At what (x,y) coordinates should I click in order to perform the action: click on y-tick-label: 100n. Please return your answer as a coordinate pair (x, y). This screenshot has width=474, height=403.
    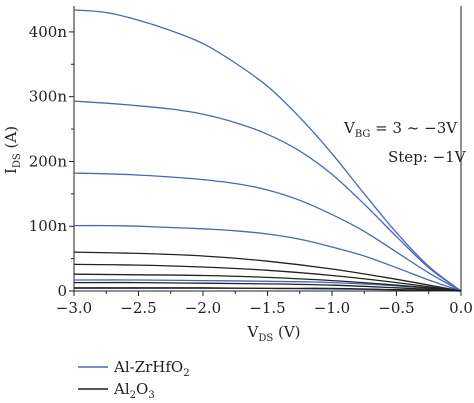
    Looking at the image, I should click on (48, 226).